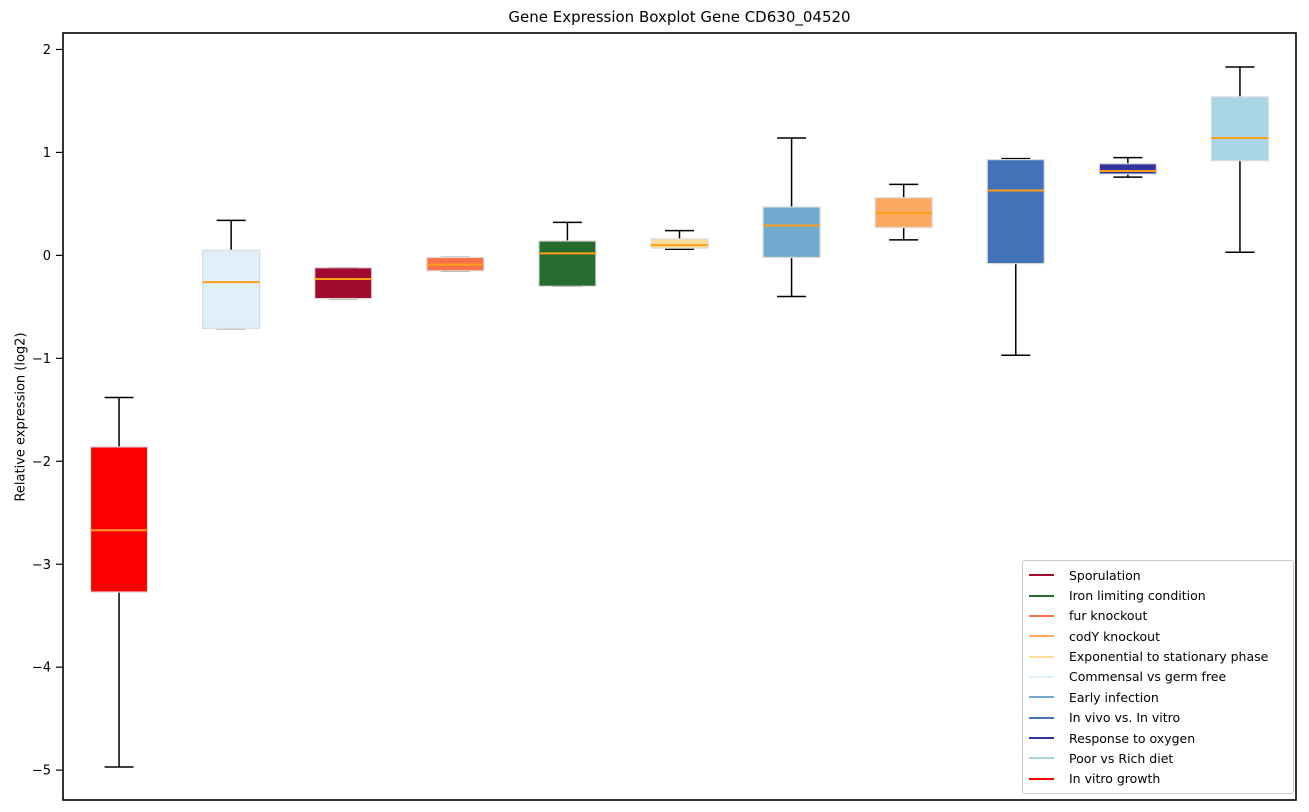 The height and width of the screenshot is (812, 1309). Describe the element at coordinates (47, 153) in the screenshot. I see `y-tick-label: 1` at that location.